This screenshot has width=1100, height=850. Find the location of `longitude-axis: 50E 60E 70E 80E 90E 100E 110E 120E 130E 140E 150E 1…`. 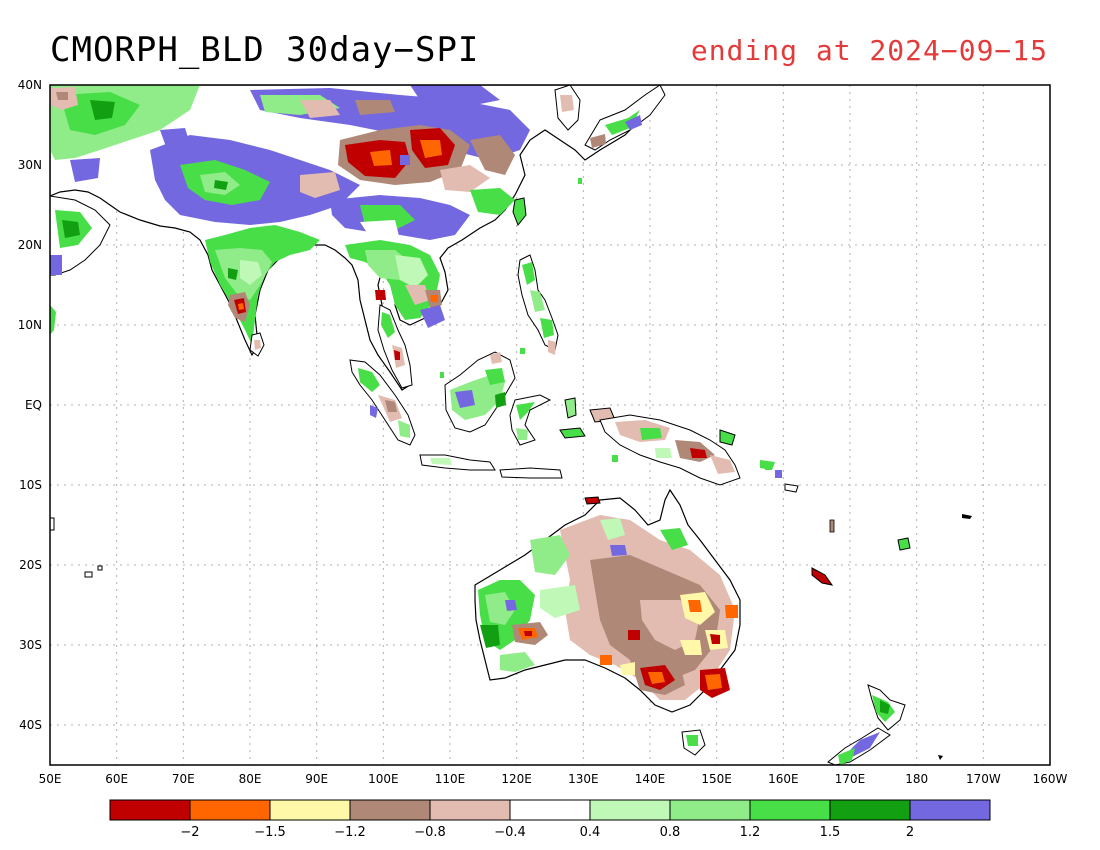

longitude-axis: 50E 60E 70E 80E 90E 100E 110E 120E 130E 140E 150E 1… is located at coordinates (553, 779).